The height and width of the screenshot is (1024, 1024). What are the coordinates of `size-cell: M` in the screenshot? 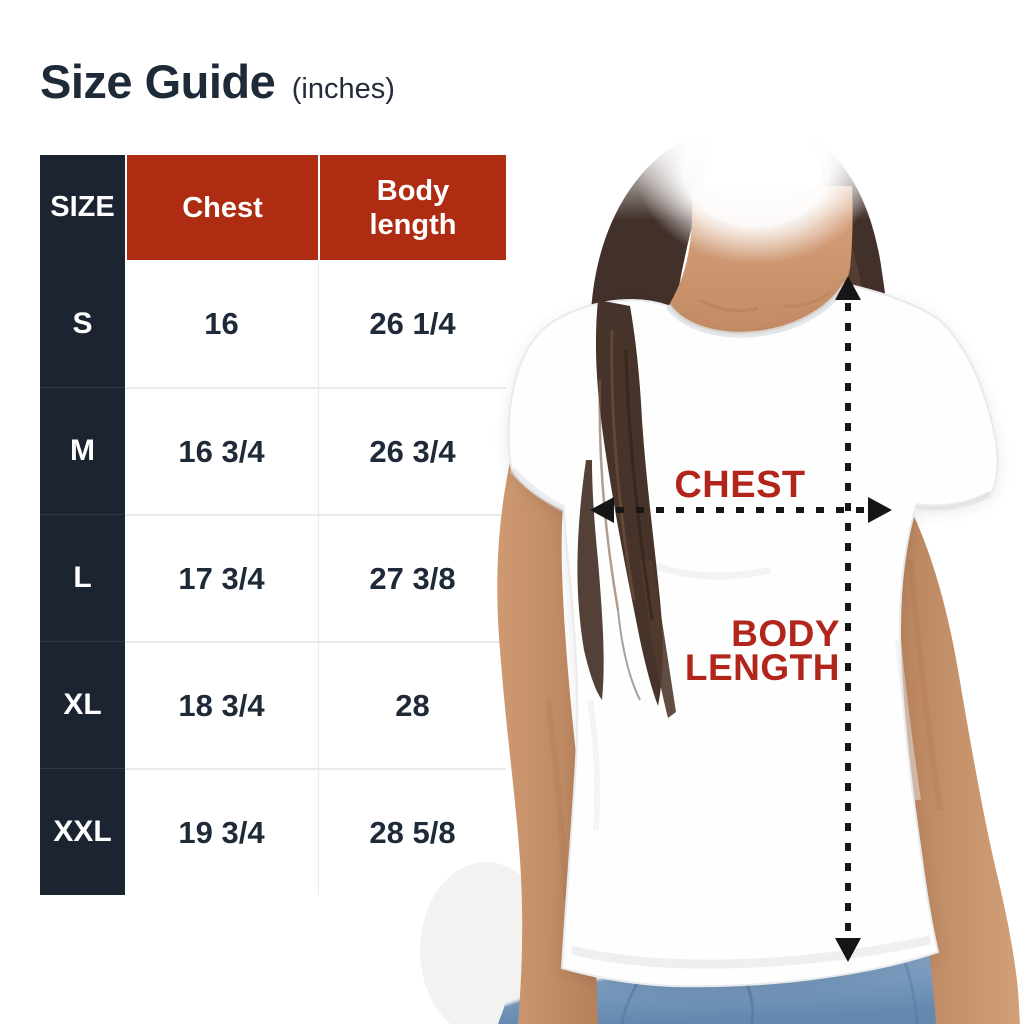 It's located at (82, 450).